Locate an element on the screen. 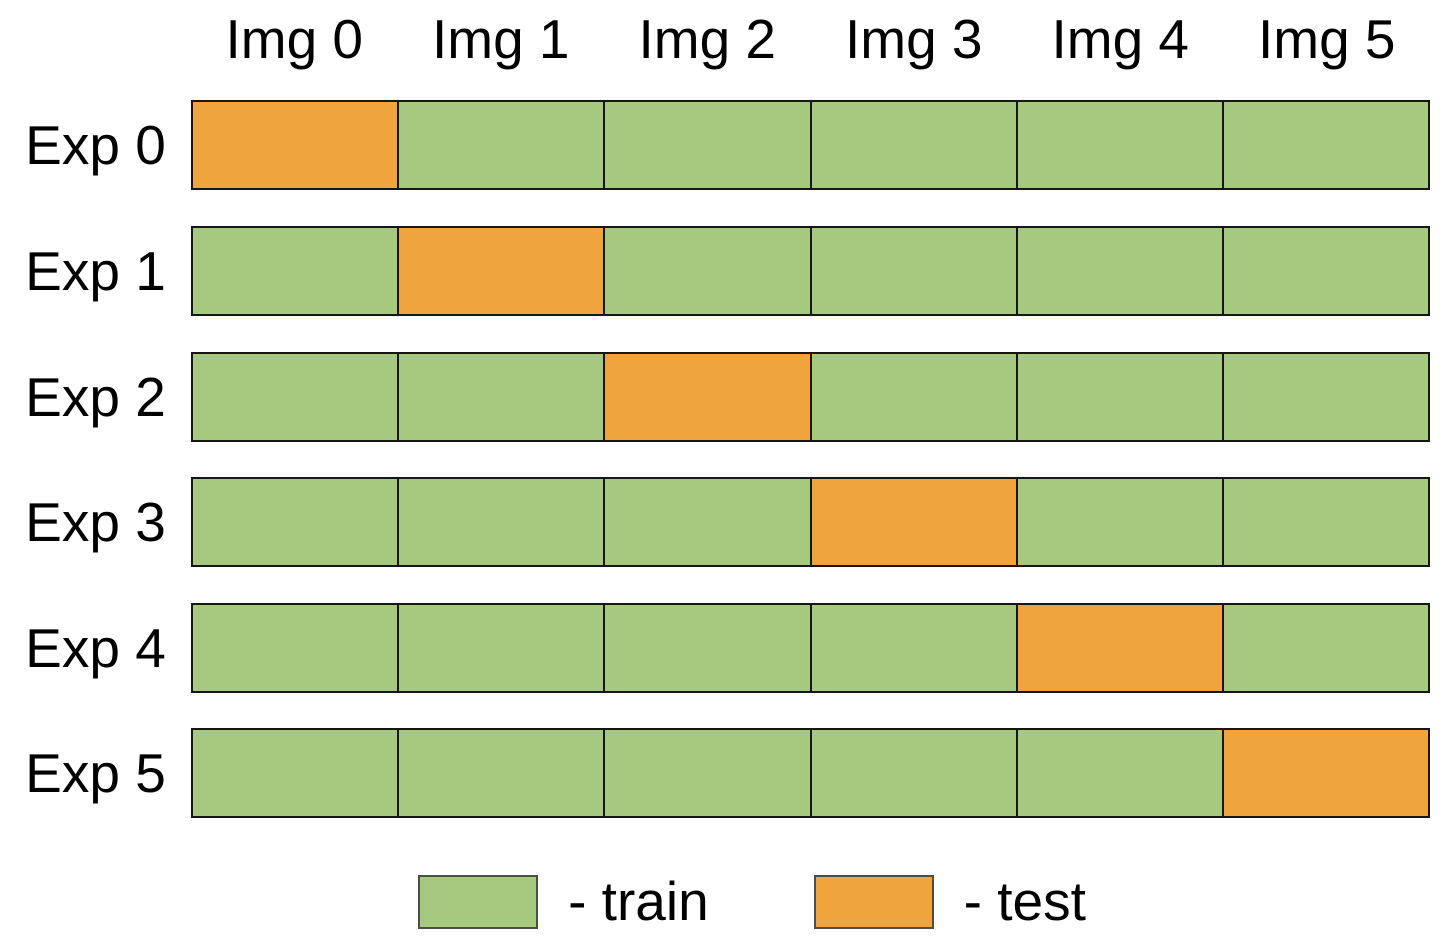 The image size is (1452, 946). legend-label: - test is located at coordinates (1024, 901).